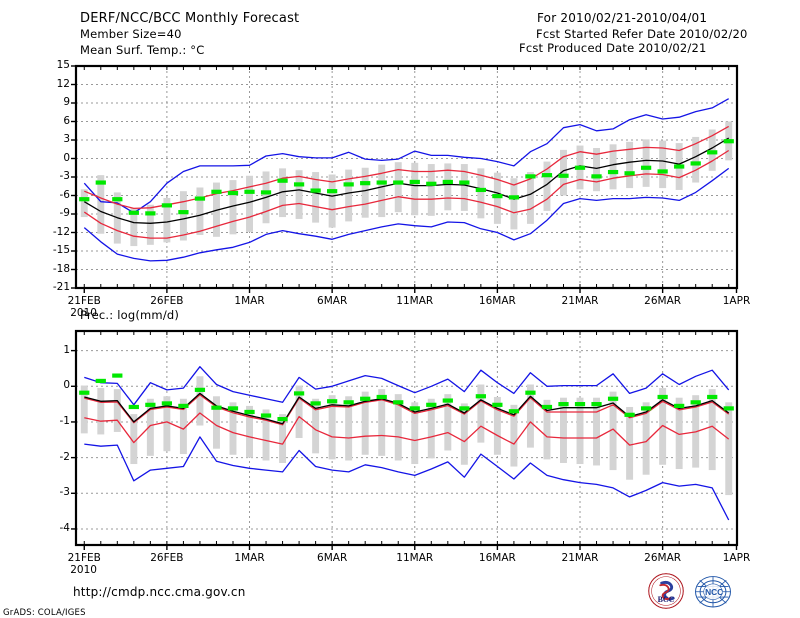 The image size is (800, 618). What do you see at coordinates (64, 492) in the screenshot?
I see `y-tick-label: -3` at bounding box center [64, 492].